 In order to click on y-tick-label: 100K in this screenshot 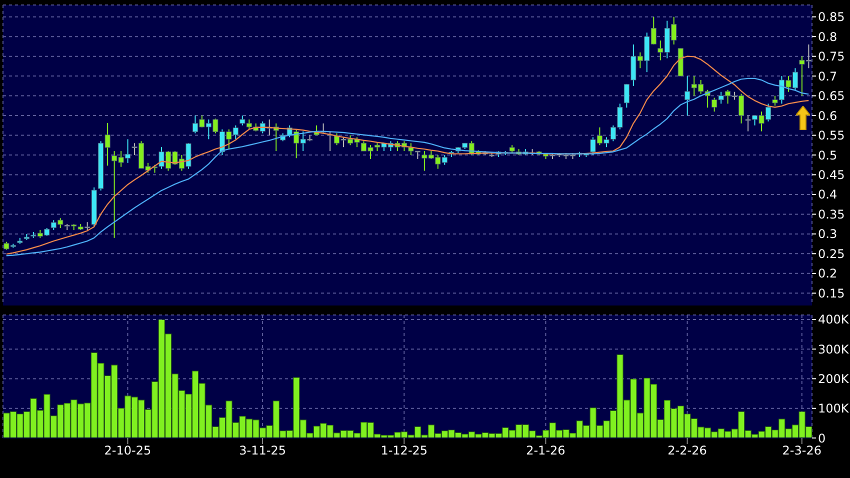, I will do `click(834, 409)`.